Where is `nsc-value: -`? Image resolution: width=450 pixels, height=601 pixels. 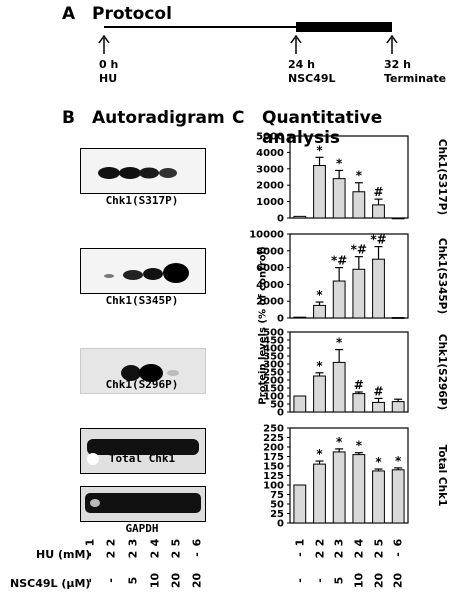
nsc-value: - is located at coordinates (300, 580).